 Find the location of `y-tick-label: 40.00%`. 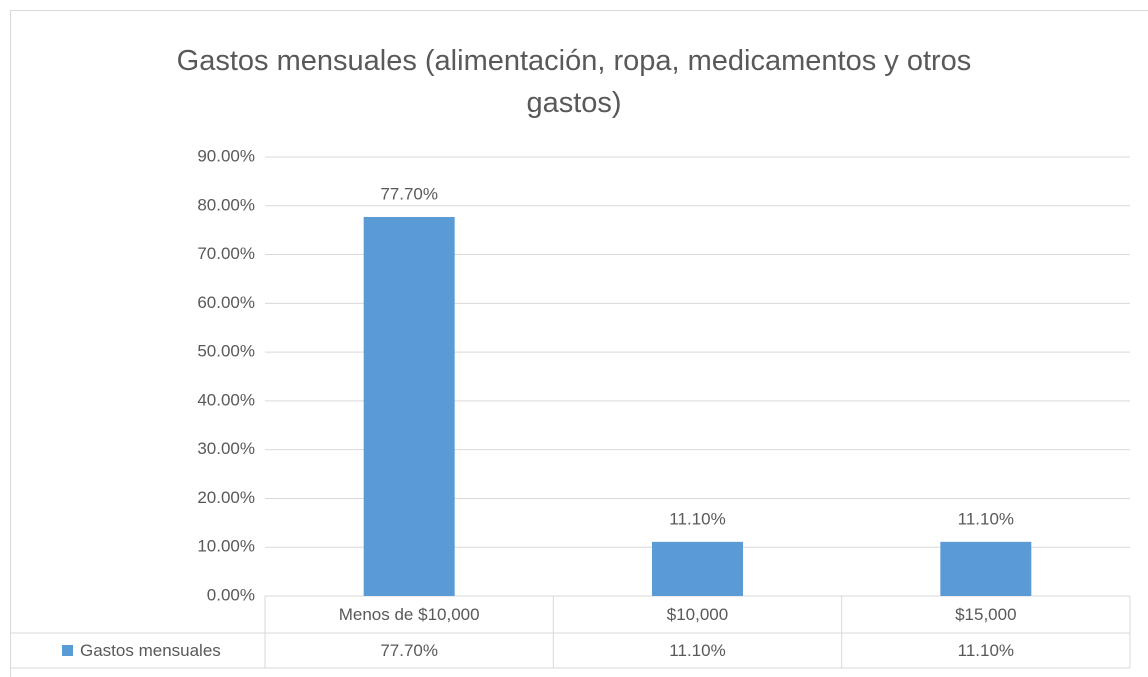

y-tick-label: 40.00% is located at coordinates (226, 399).